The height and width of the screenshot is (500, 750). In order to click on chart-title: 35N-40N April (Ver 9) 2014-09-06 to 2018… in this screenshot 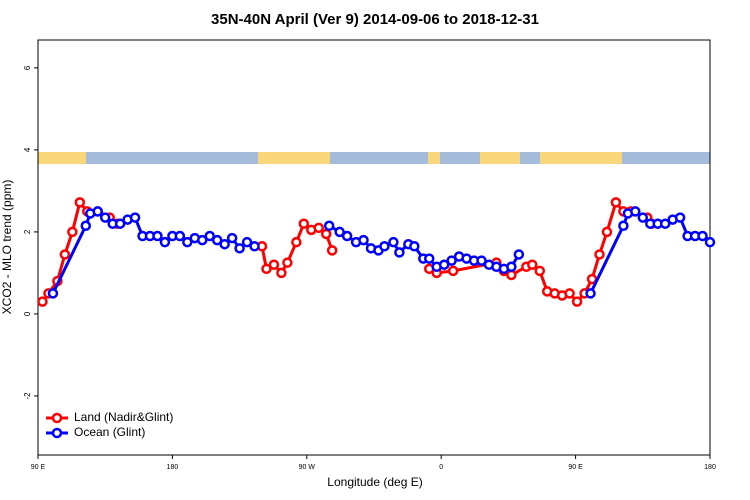, I will do `click(375, 19)`.